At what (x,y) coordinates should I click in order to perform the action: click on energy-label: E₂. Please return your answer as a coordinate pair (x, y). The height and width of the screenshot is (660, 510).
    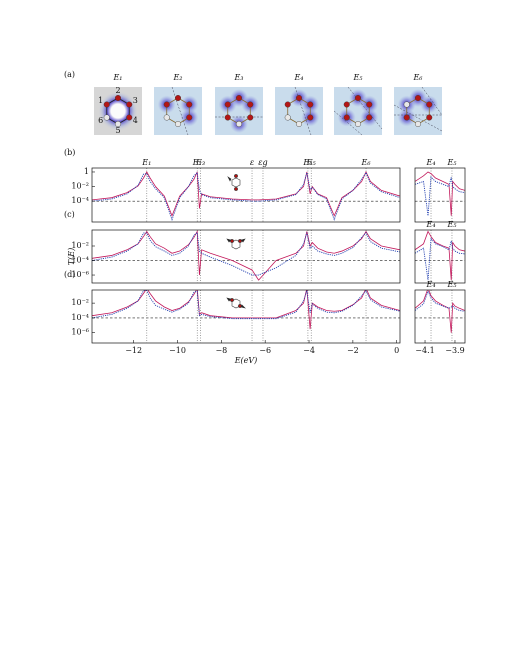
    Looking at the image, I should click on (197, 162).